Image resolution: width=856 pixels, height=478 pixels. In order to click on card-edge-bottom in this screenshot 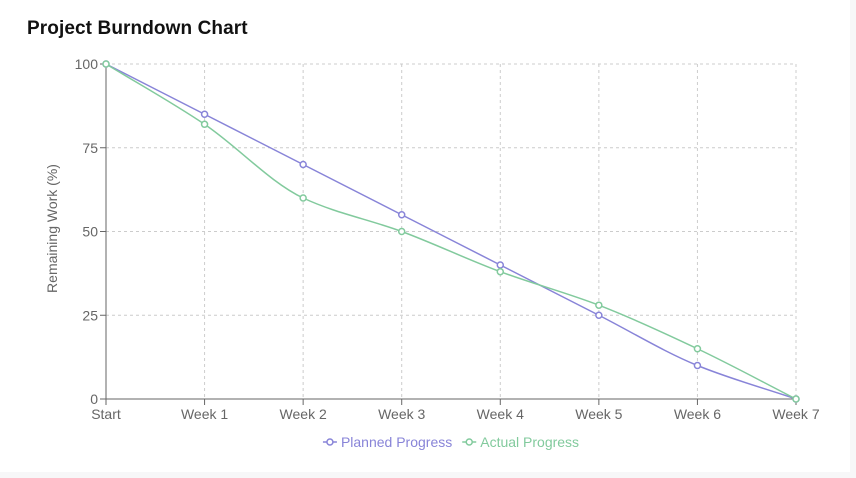, I will do `click(428, 475)`.